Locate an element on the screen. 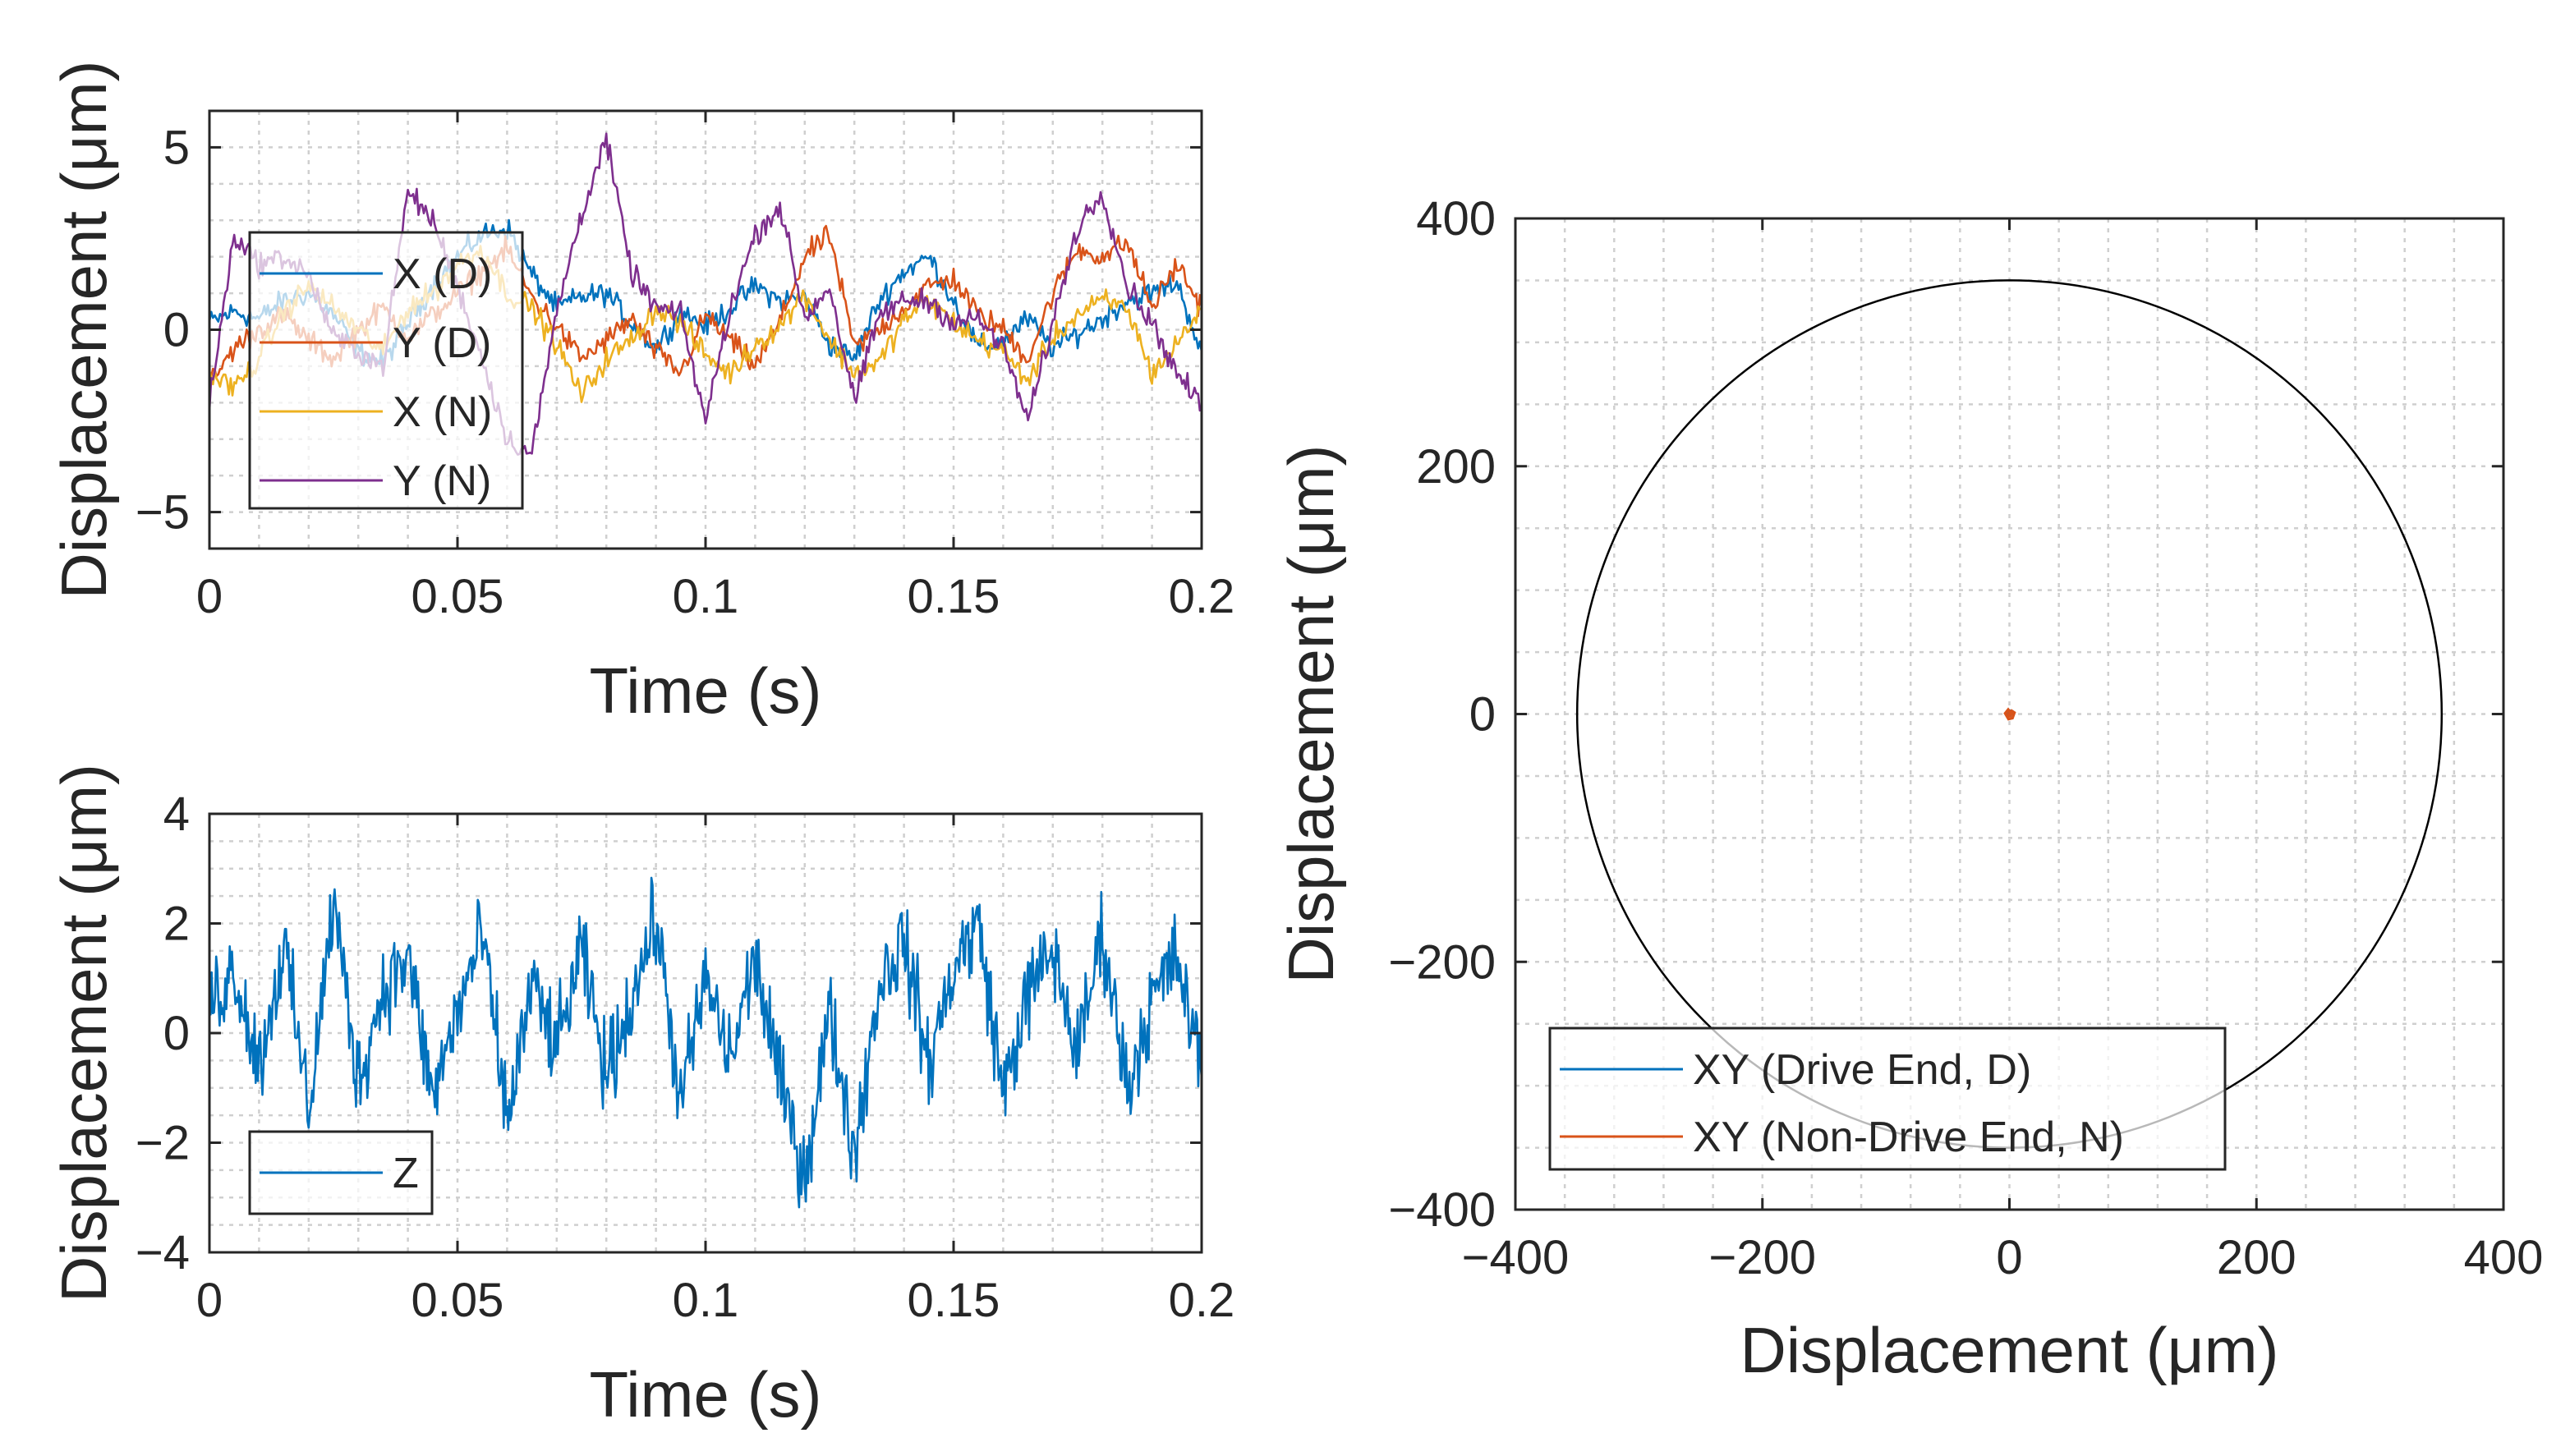 The image size is (2570, 1456). y-axis: −4 −2 0 2 4 is located at coordinates (669, 1033).